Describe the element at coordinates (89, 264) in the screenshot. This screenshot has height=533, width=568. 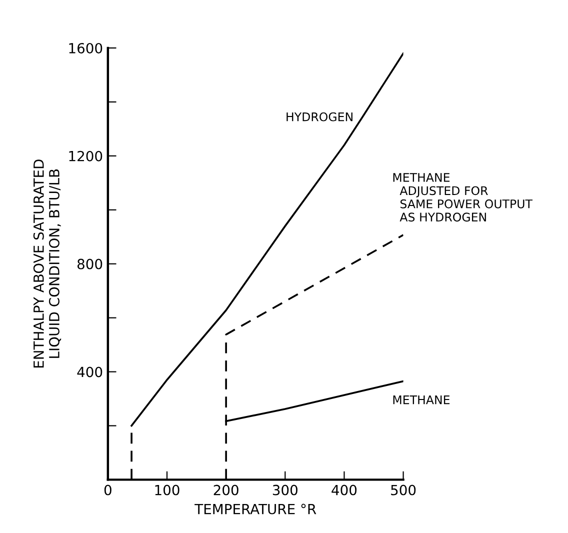
I see `y-tick-label: 800` at that location.